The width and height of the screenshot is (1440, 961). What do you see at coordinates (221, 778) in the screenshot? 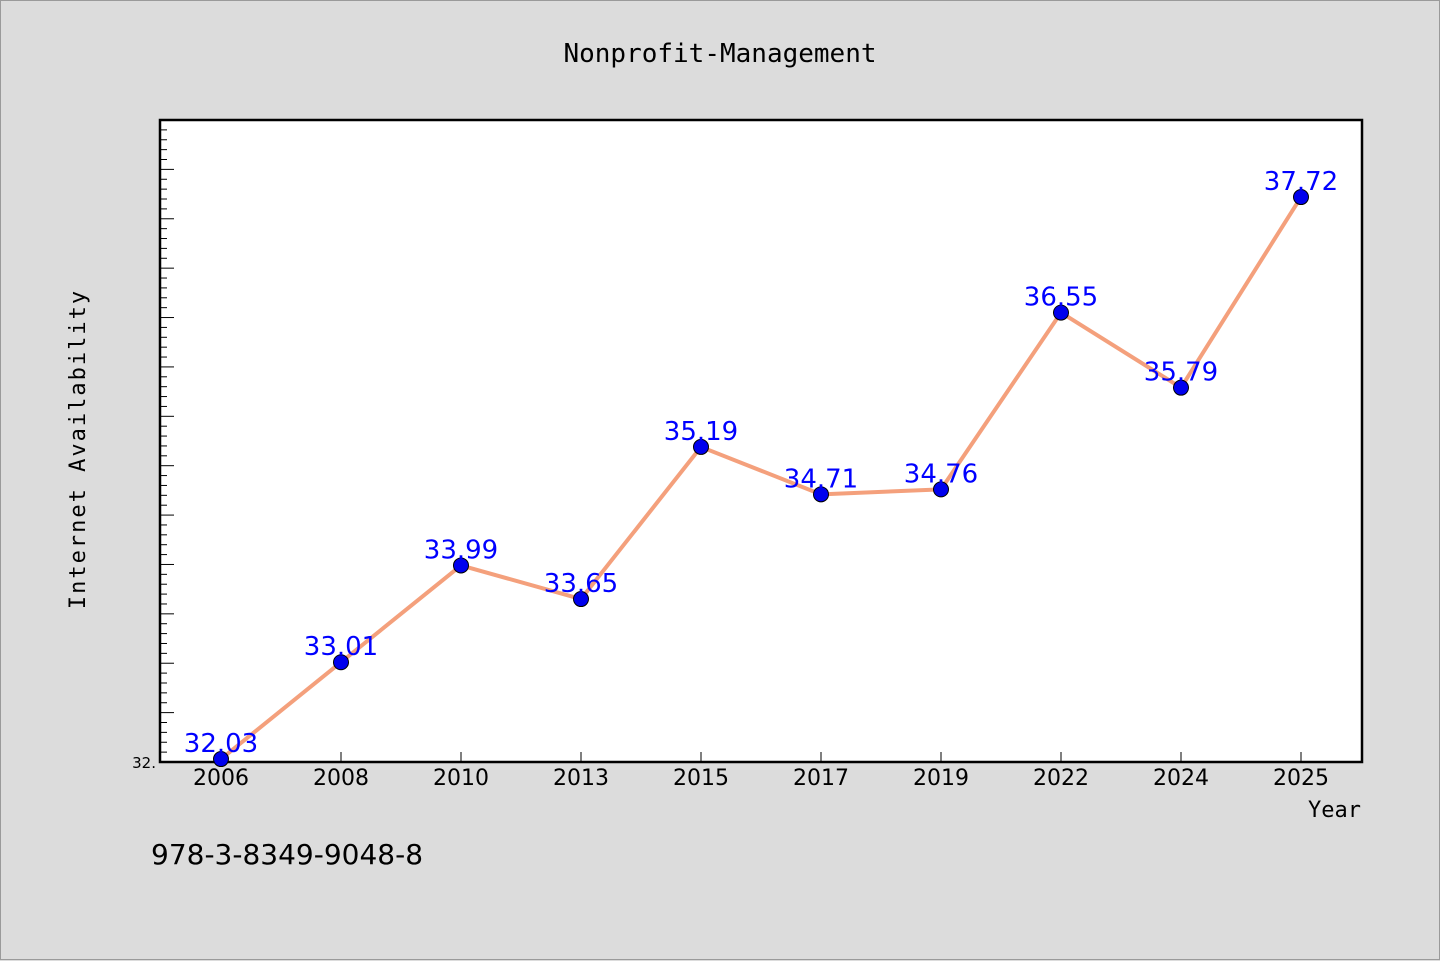
I see `x-tick-label: 2006` at bounding box center [221, 778].